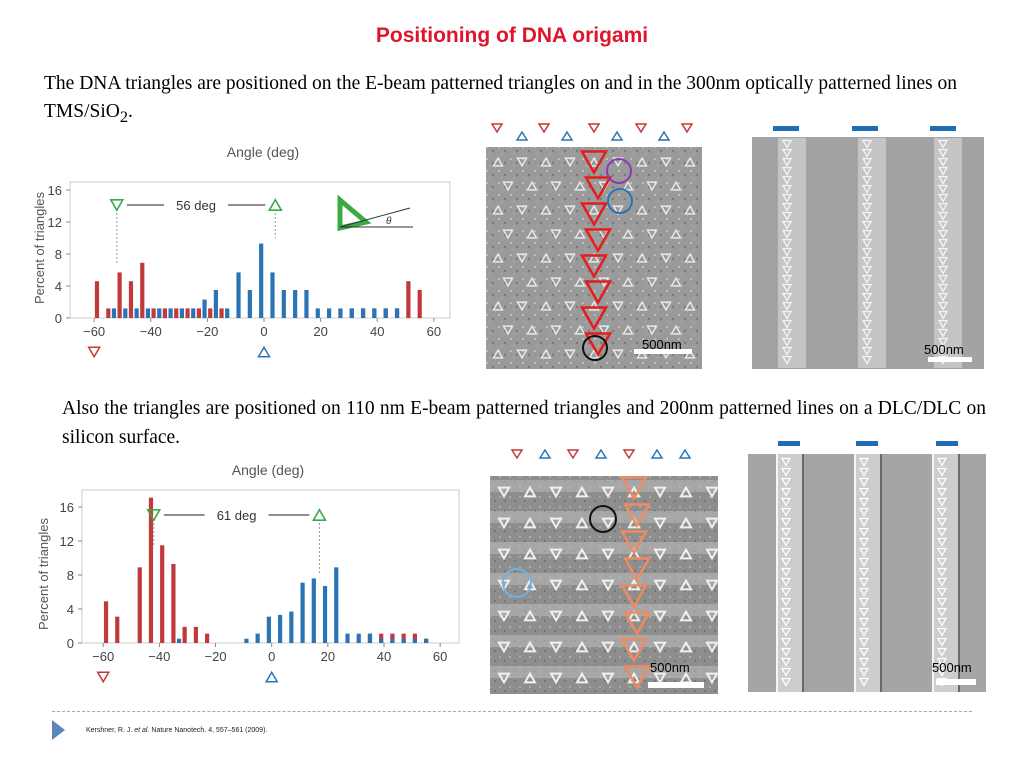 Image resolution: width=1024 pixels, height=768 pixels. Describe the element at coordinates (328, 656) in the screenshot. I see `chart-2-xtick-label: 20` at that location.